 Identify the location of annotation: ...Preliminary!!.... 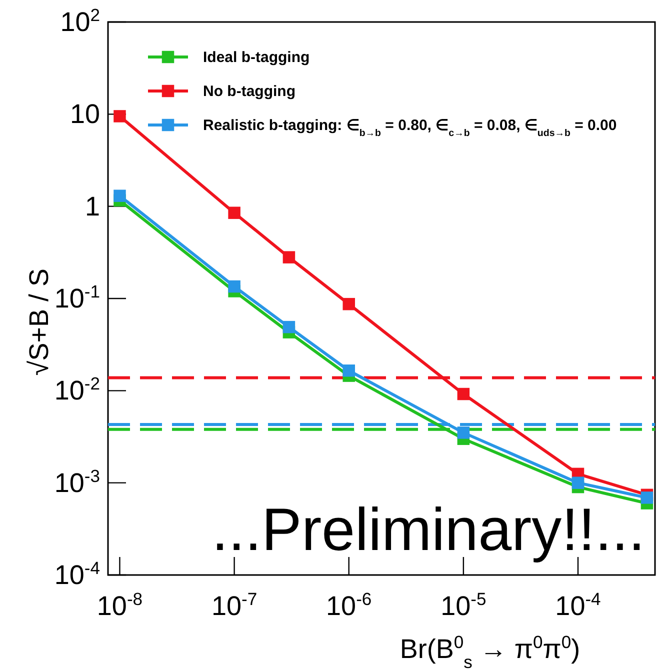
(428, 529).